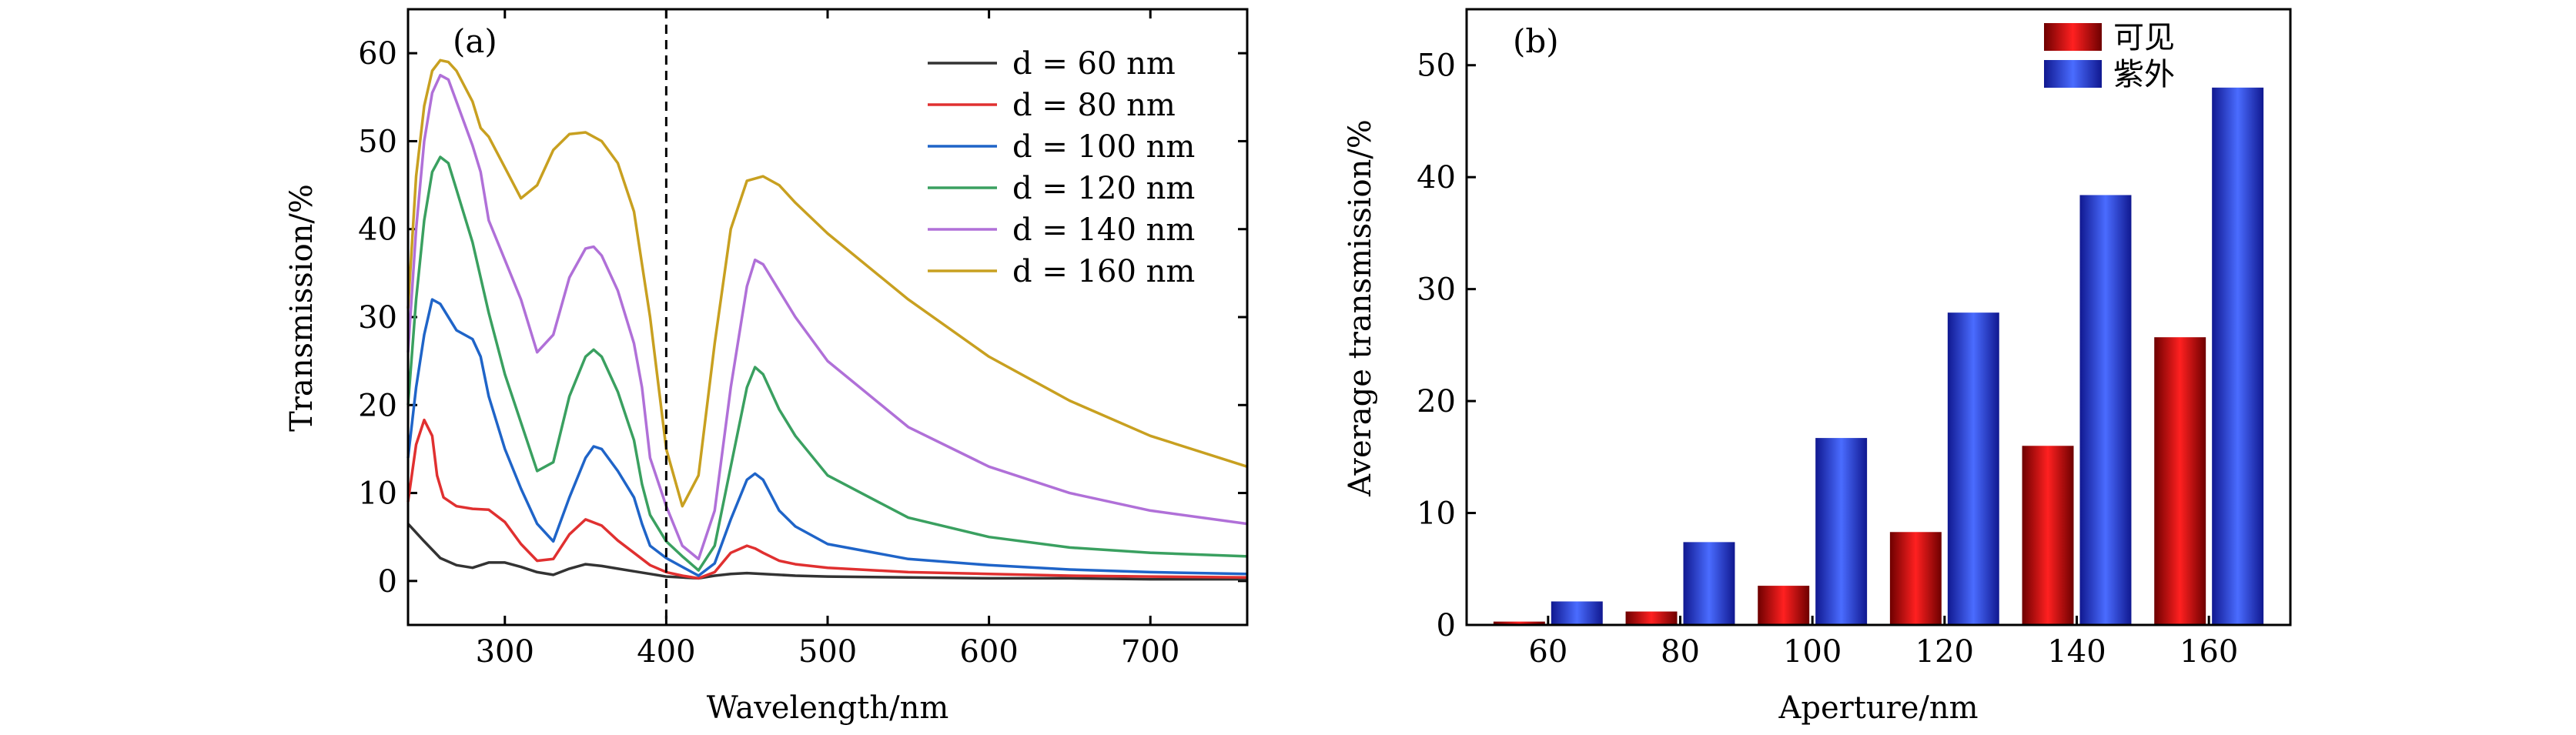 The height and width of the screenshot is (735, 2576). Describe the element at coordinates (1437, 402) in the screenshot. I see `panel-b-y-tick-label: 20` at that location.